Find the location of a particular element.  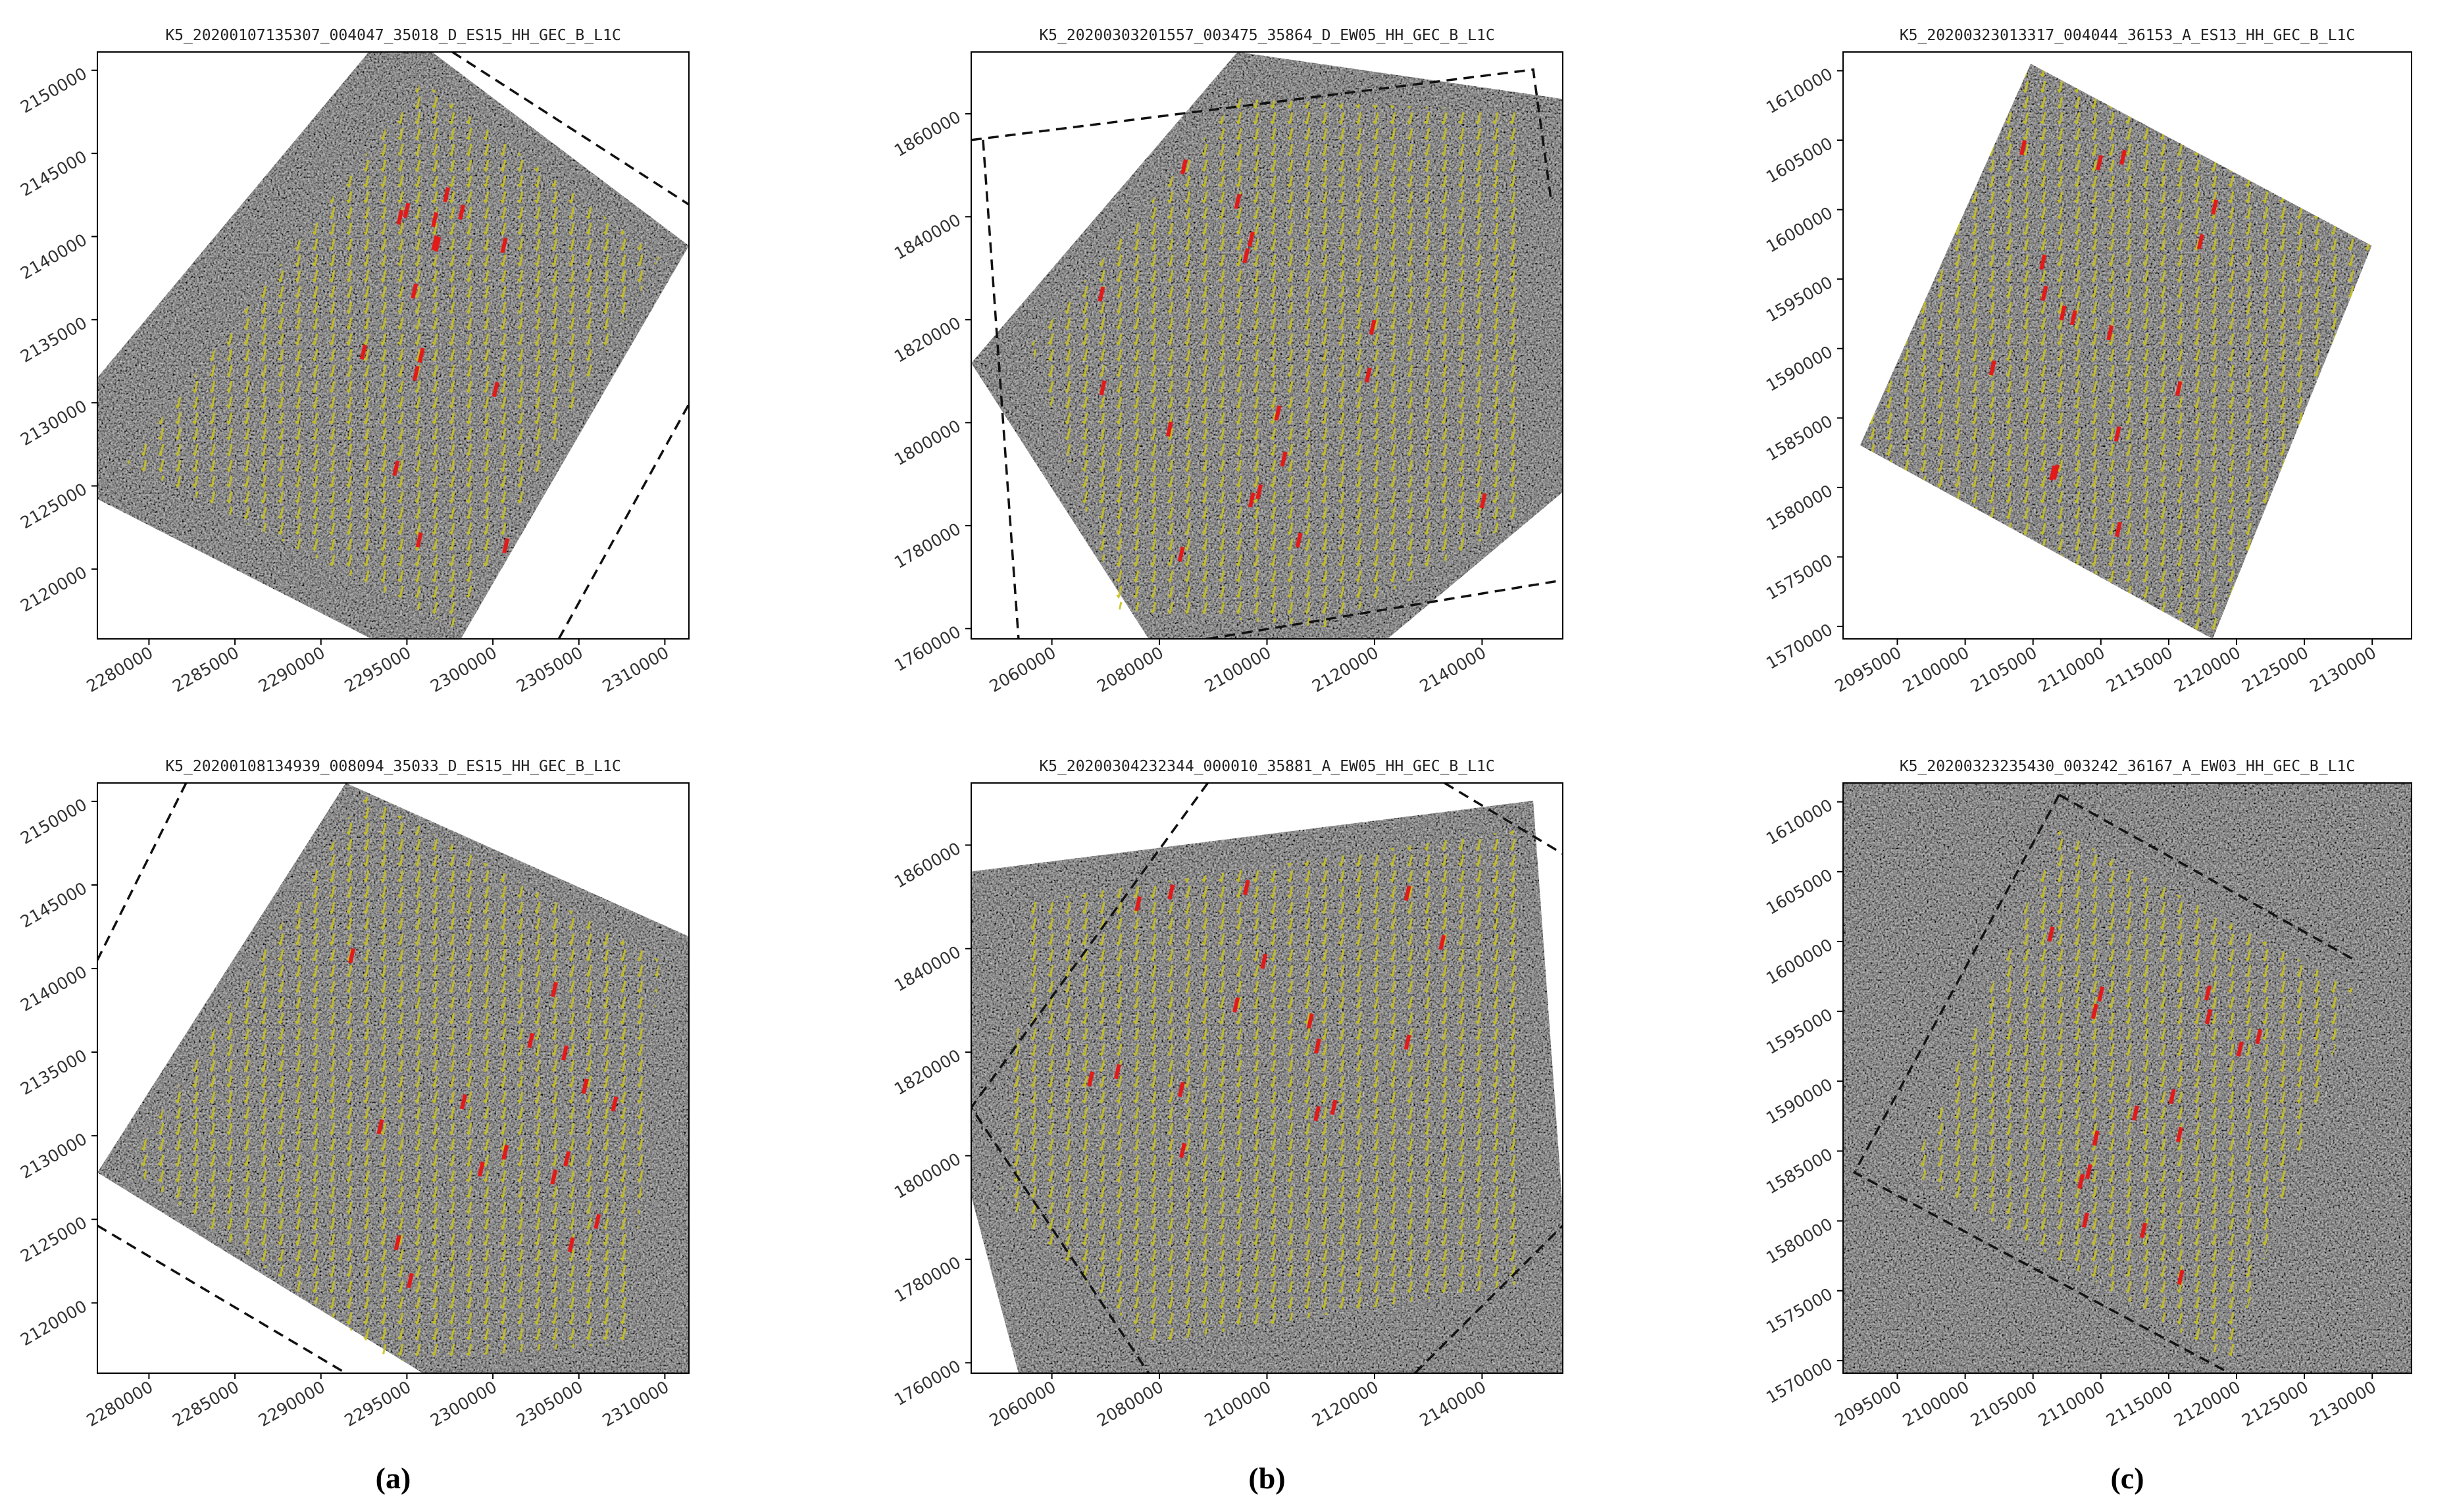

panel-label: (a) is located at coordinates (393, 1478).